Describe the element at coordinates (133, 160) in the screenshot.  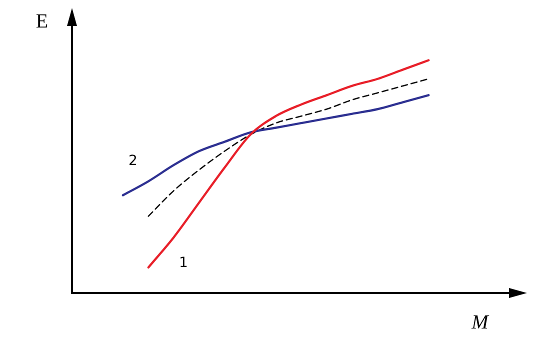
I see `series-label: 2` at that location.